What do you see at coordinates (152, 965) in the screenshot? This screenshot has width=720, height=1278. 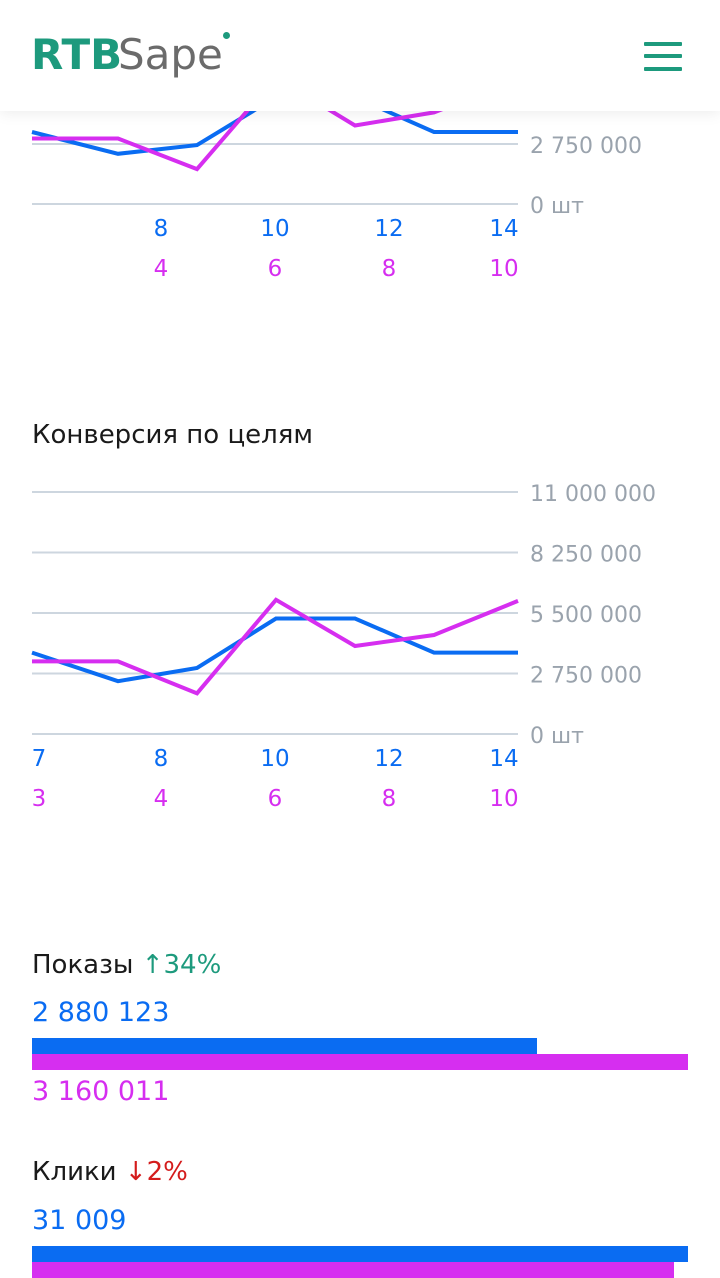 I see `arrow-up-icon: ↑` at bounding box center [152, 965].